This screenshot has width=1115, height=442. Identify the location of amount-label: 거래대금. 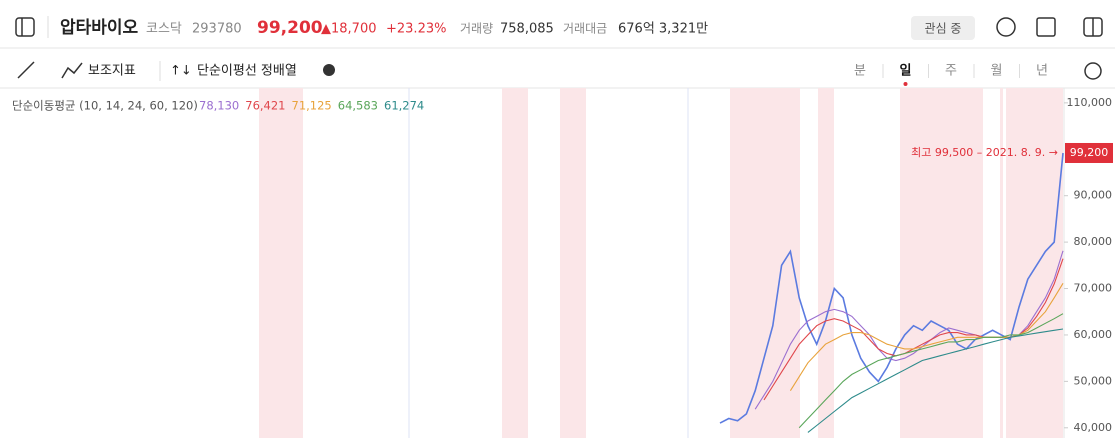
(585, 29).